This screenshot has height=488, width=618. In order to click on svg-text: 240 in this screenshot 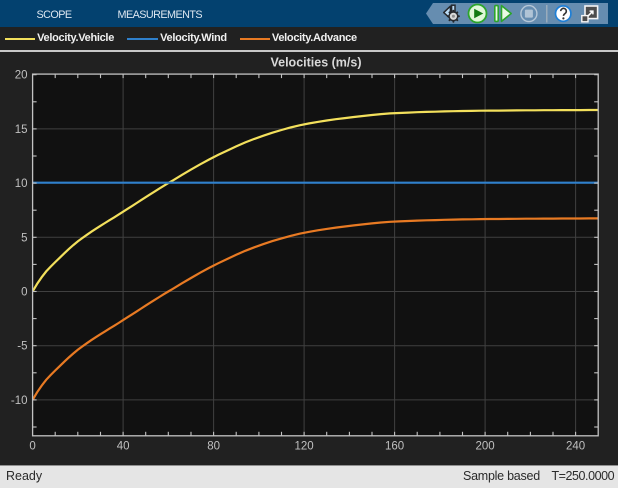, I will do `click(575, 446)`.